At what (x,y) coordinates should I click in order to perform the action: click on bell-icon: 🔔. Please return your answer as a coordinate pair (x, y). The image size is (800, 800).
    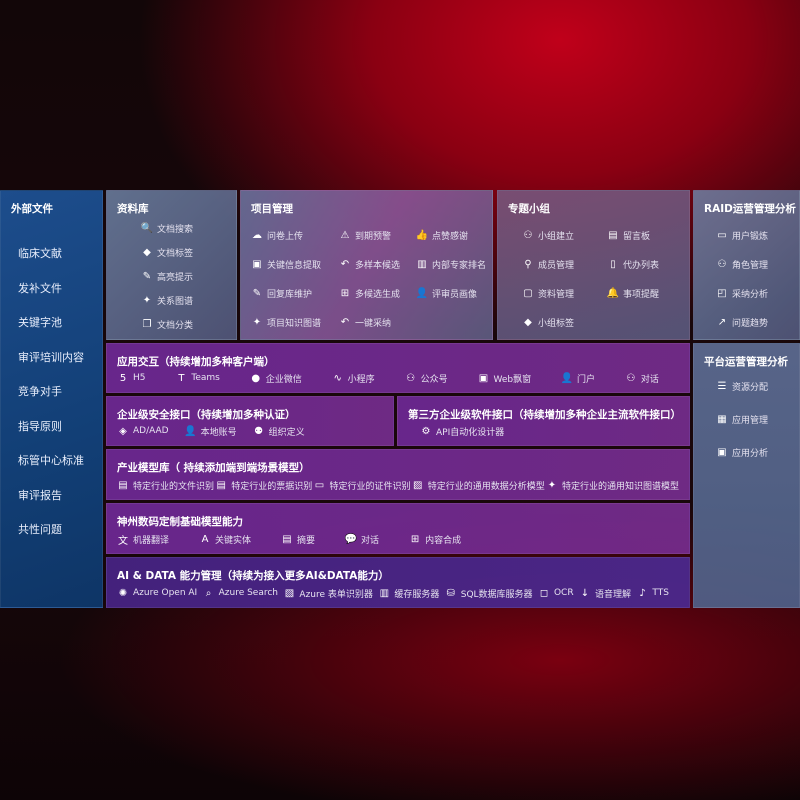
    Looking at the image, I should click on (613, 293).